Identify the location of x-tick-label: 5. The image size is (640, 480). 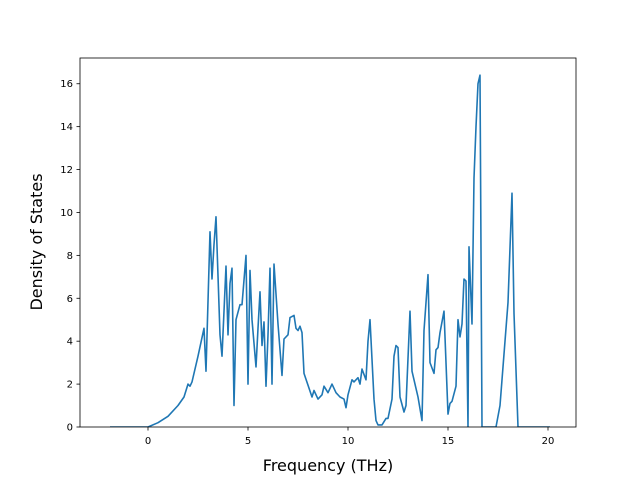
(248, 441).